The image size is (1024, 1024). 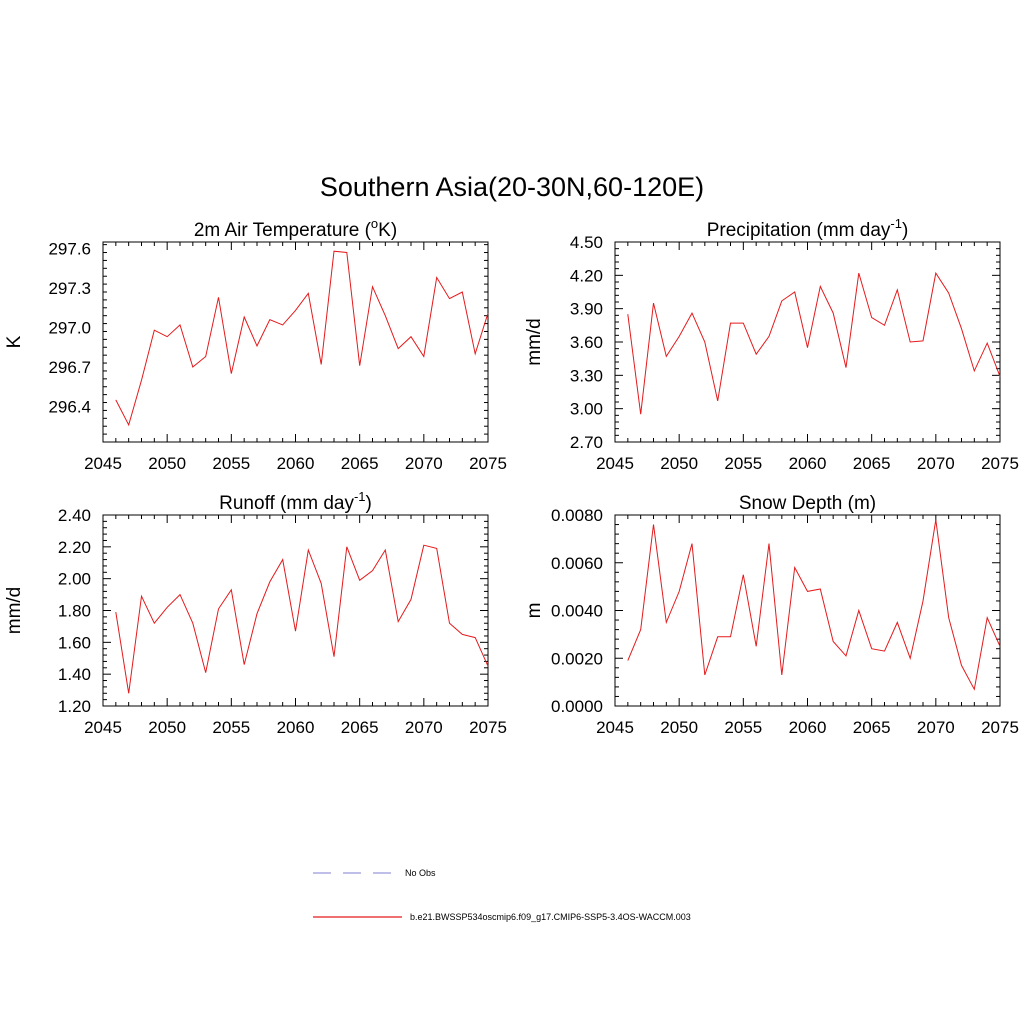 What do you see at coordinates (69, 328) in the screenshot?
I see `y-tick-label: 297.0` at bounding box center [69, 328].